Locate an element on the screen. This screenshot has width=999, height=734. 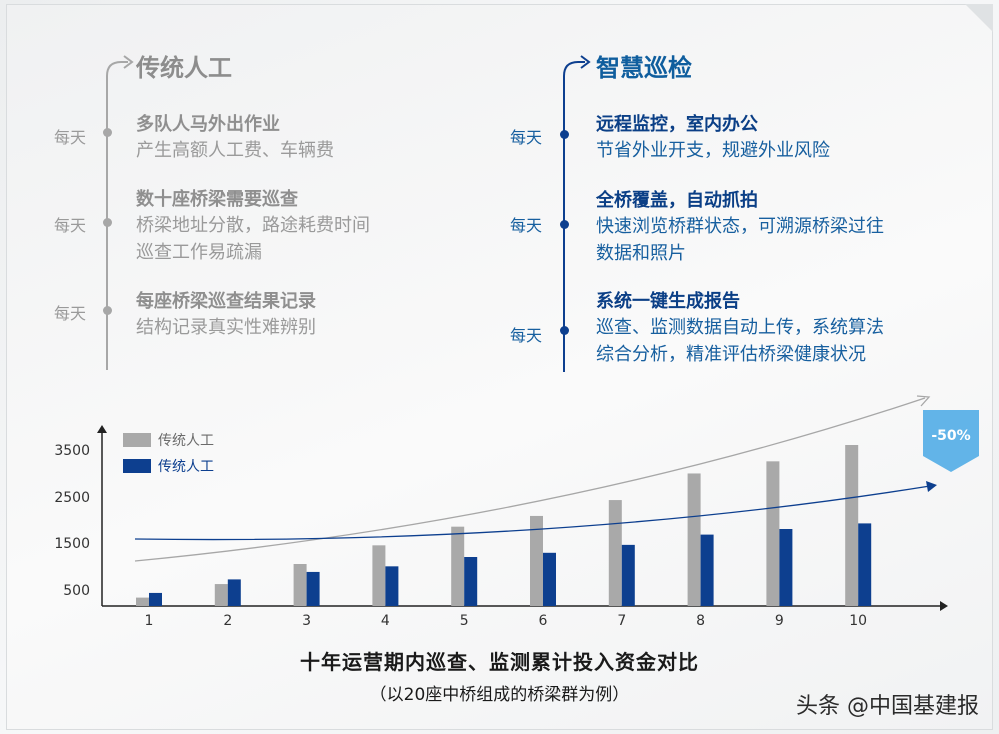
x-tick-label: 9 is located at coordinates (779, 621).